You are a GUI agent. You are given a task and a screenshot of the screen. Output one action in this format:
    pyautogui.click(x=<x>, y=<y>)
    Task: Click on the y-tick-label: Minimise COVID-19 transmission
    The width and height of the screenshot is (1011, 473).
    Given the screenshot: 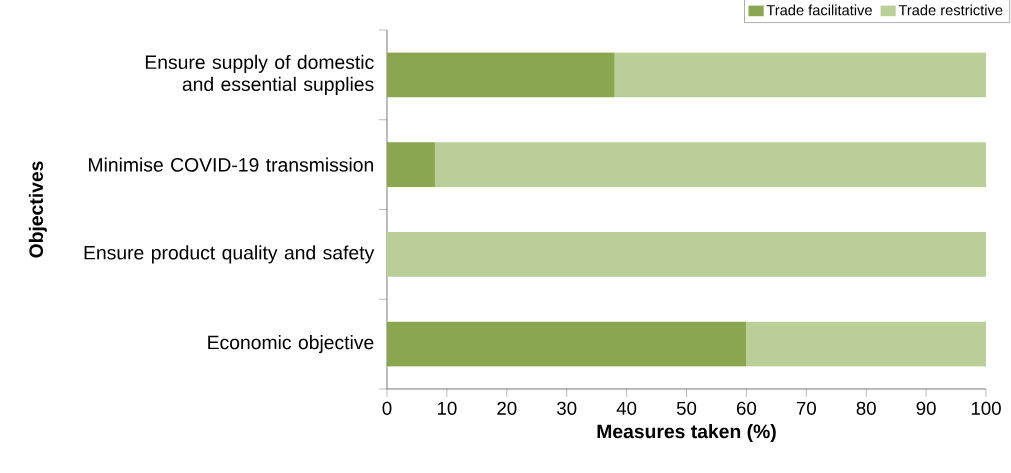 What is the action you would take?
    pyautogui.click(x=231, y=164)
    